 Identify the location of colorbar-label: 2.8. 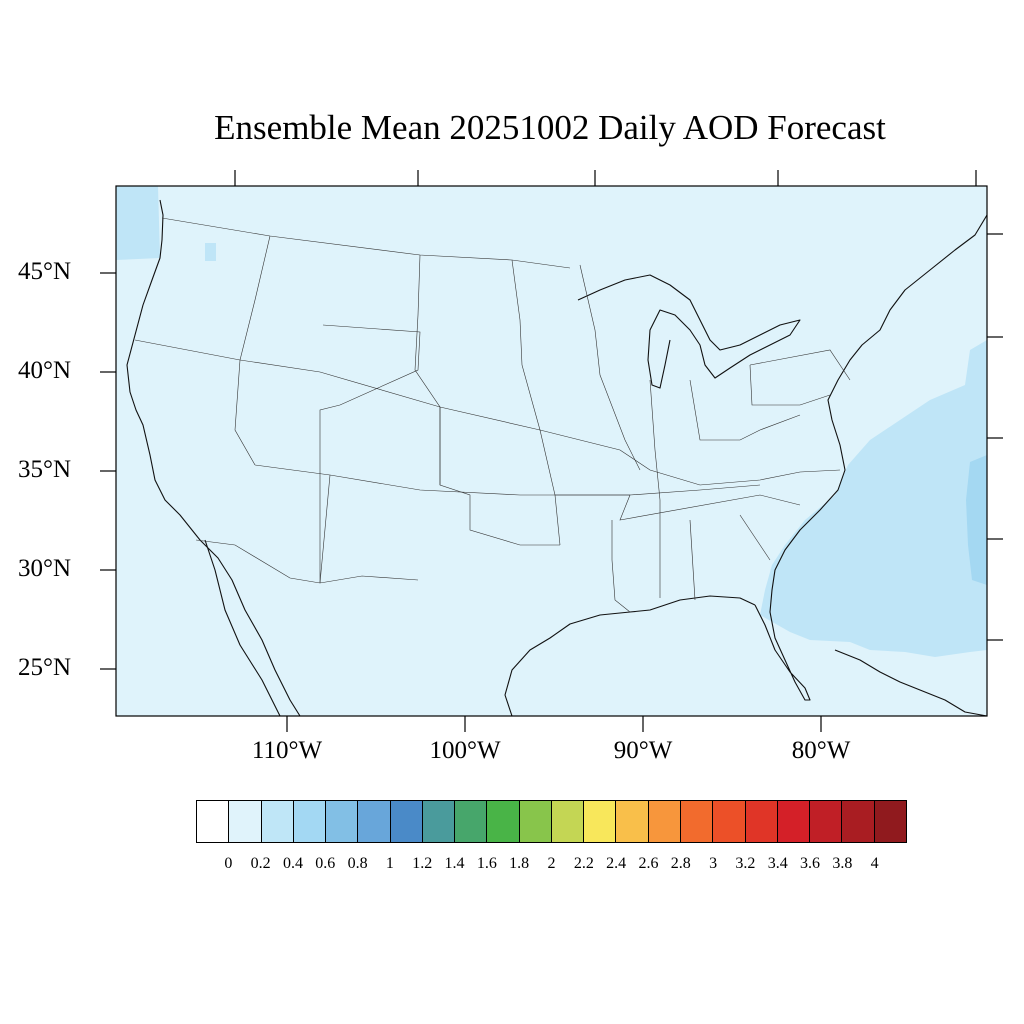
(680, 863).